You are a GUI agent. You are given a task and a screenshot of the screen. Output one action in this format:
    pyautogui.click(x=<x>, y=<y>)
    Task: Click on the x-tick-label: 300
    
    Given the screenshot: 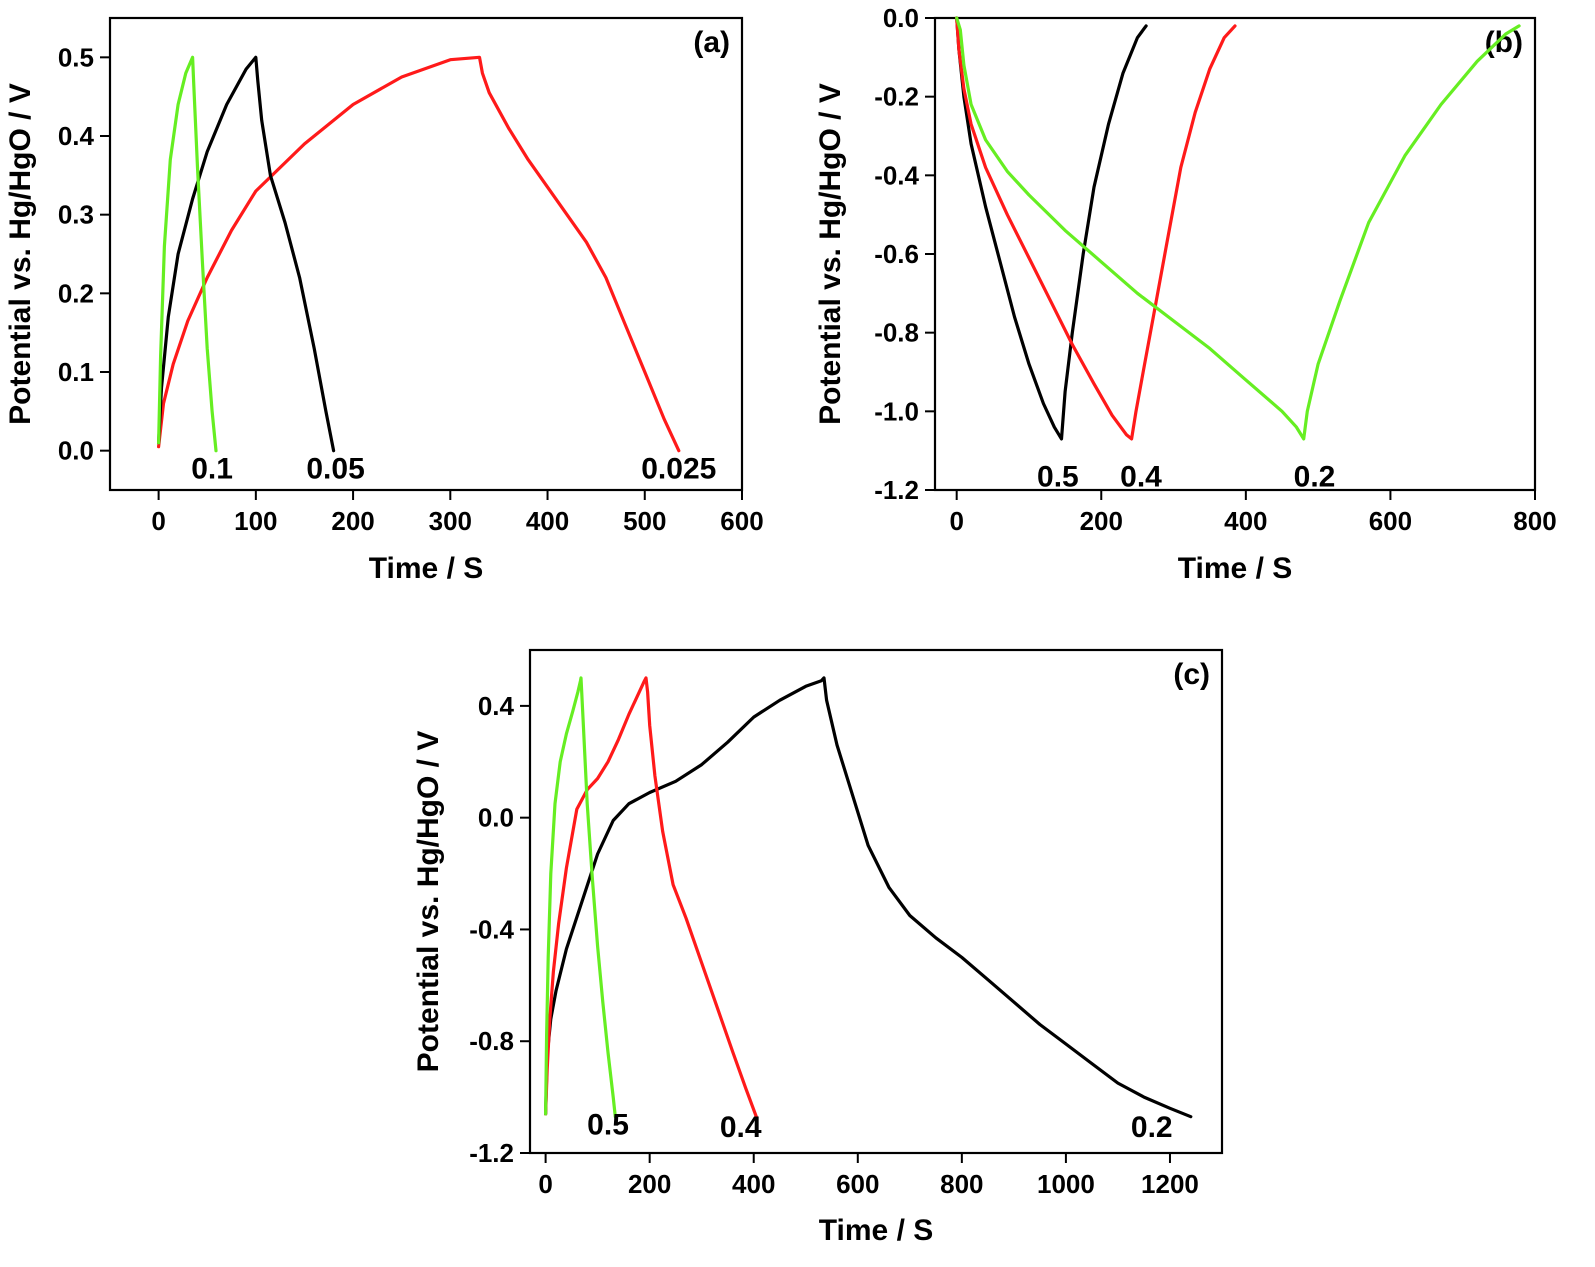 What is the action you would take?
    pyautogui.click(x=450, y=521)
    